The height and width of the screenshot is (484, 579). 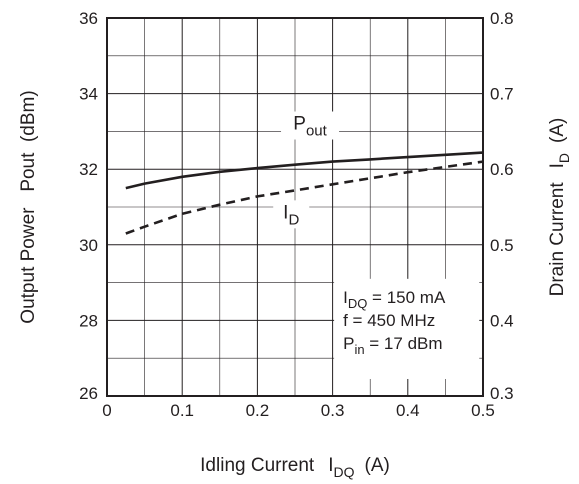 I want to click on x-axis-label: Idling Current, so click(x=257, y=465).